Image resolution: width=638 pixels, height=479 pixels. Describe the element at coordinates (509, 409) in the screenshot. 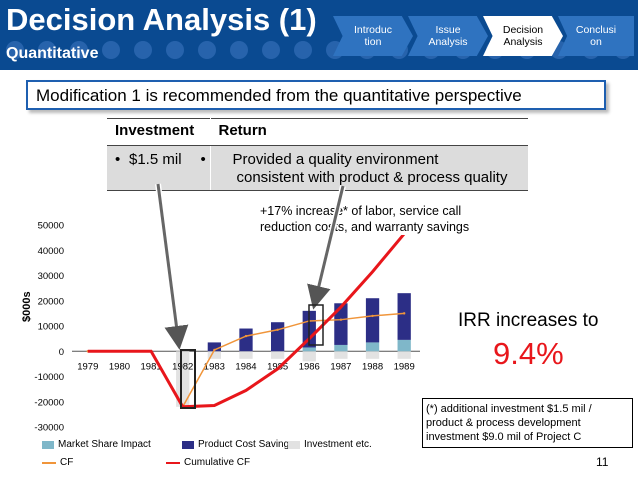

I see `footnote-line-1: (*) additional investment $1.5 mil /` at that location.